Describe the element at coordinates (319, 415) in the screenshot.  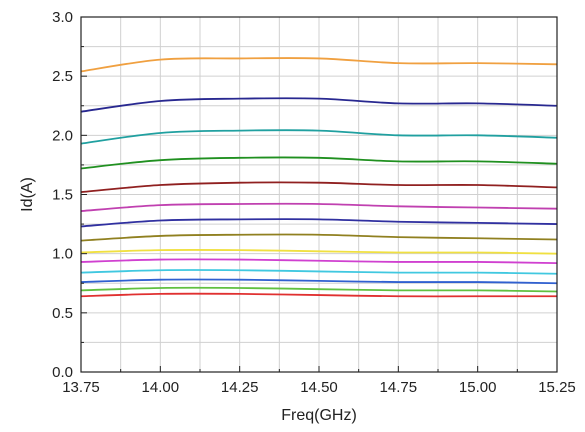
I see `x-axis-label: Freq(GHz)` at that location.